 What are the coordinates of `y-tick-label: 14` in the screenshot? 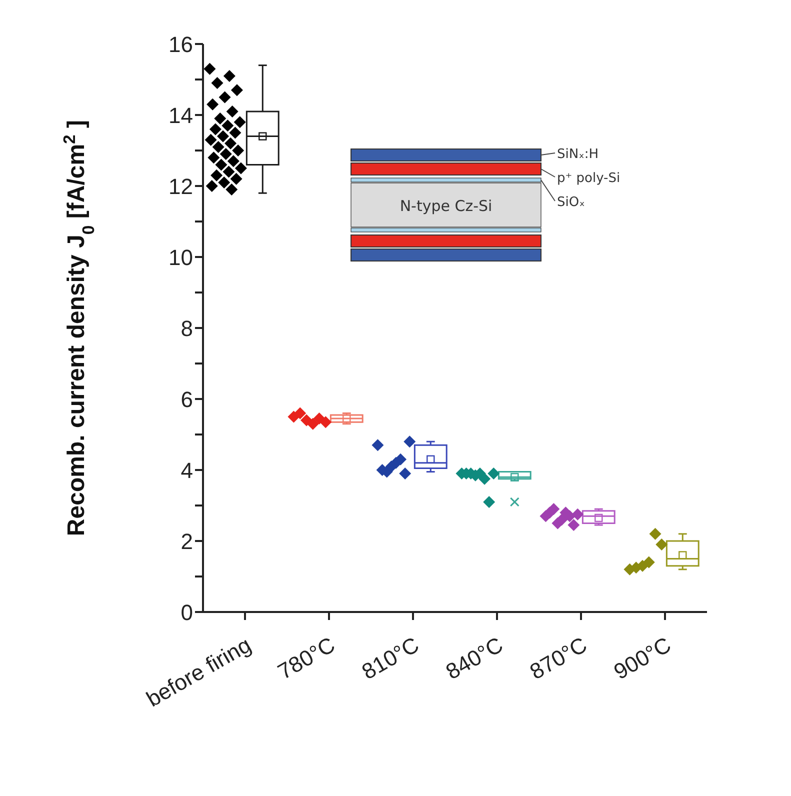 It's located at (180, 115).